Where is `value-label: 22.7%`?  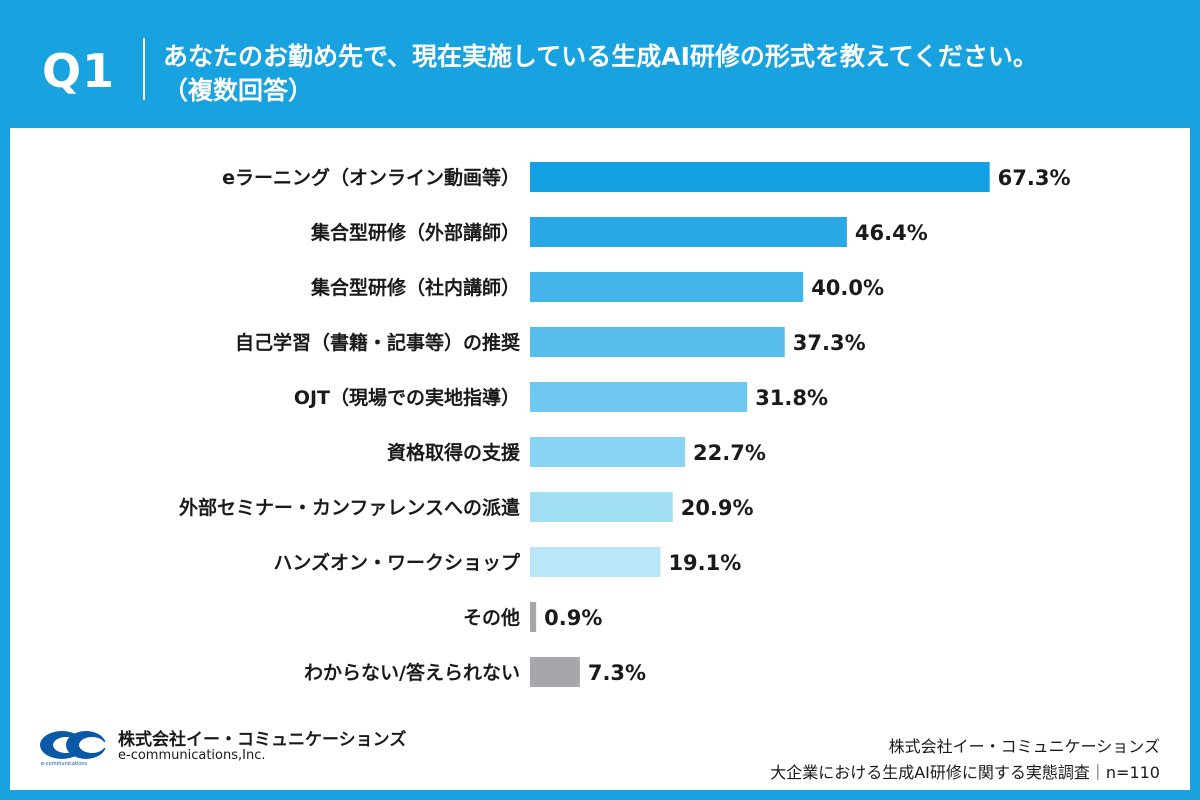 value-label: 22.7% is located at coordinates (729, 453).